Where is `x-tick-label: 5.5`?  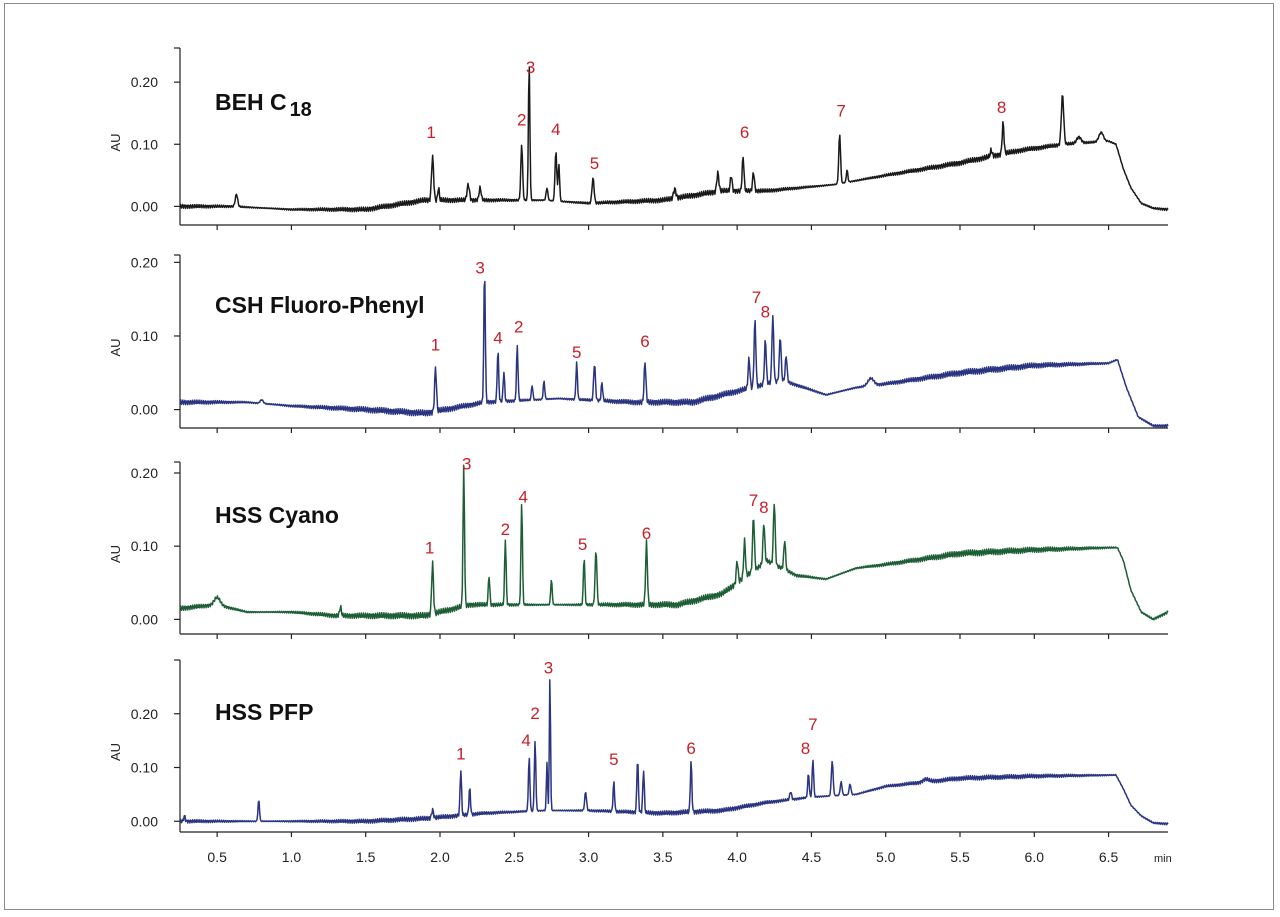 x-tick-label: 5.5 is located at coordinates (960, 857).